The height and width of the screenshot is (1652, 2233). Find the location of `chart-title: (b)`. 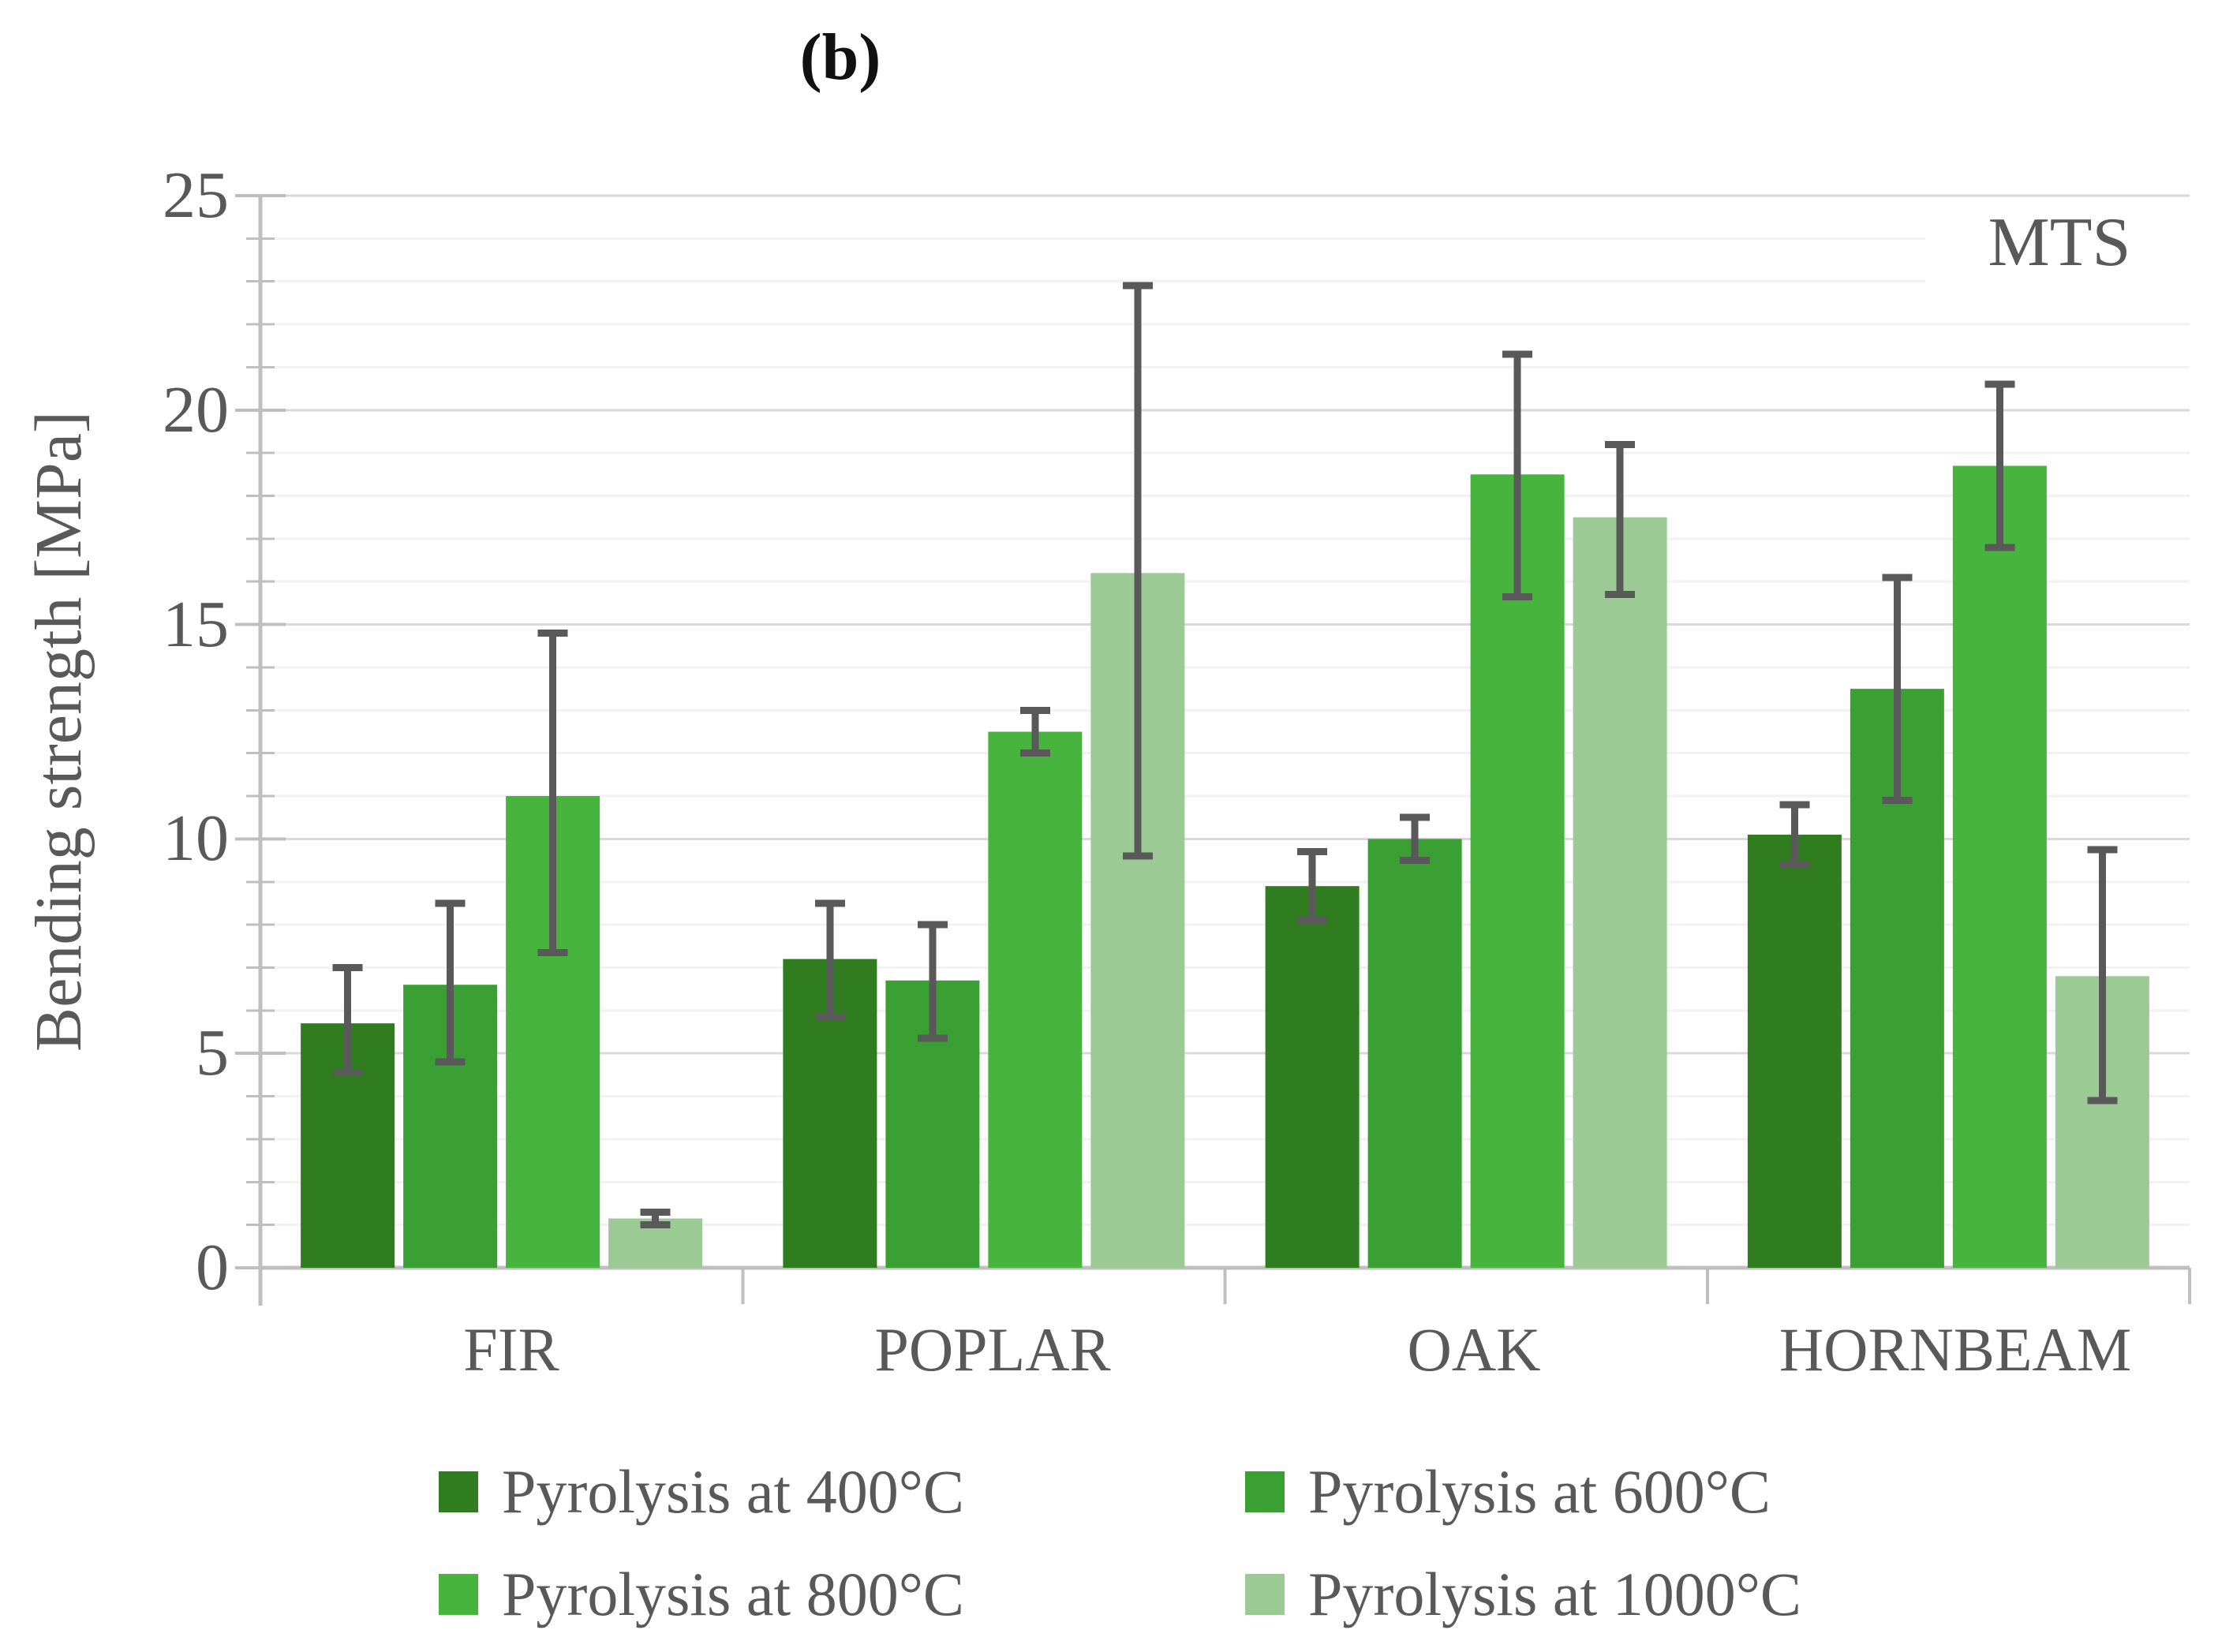

chart-title: (b) is located at coordinates (840, 57).